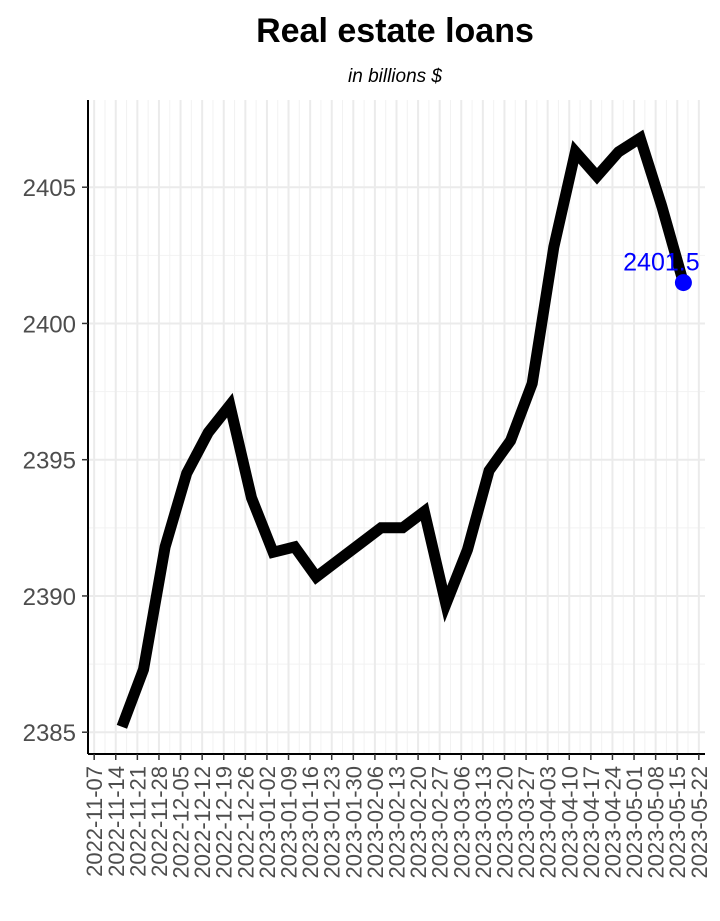  What do you see at coordinates (526, 822) in the screenshot?
I see `x-tick-label: 2023-03-27` at bounding box center [526, 822].